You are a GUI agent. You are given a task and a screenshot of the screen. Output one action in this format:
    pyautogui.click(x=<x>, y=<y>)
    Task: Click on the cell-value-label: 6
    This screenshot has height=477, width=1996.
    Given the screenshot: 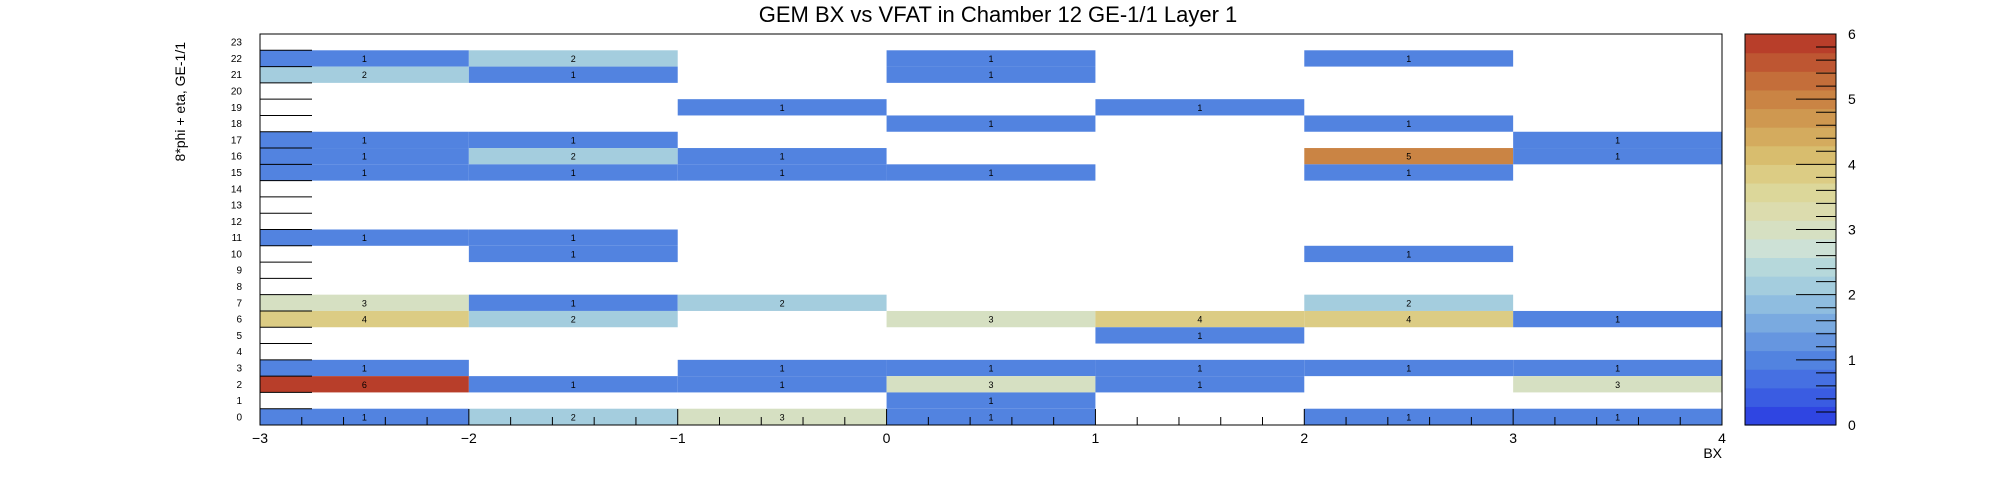 What is the action you would take?
    pyautogui.click(x=364, y=385)
    